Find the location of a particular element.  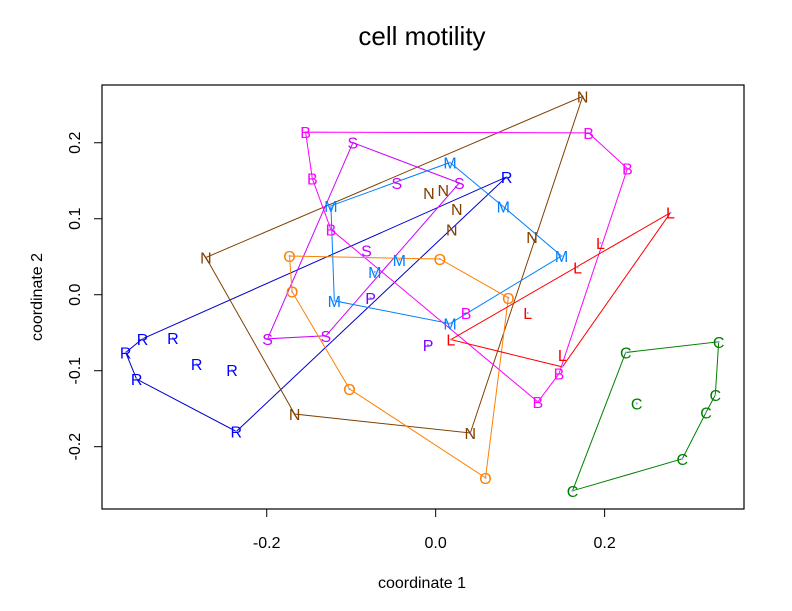

x-tick-label: 0.2 is located at coordinates (604, 543).